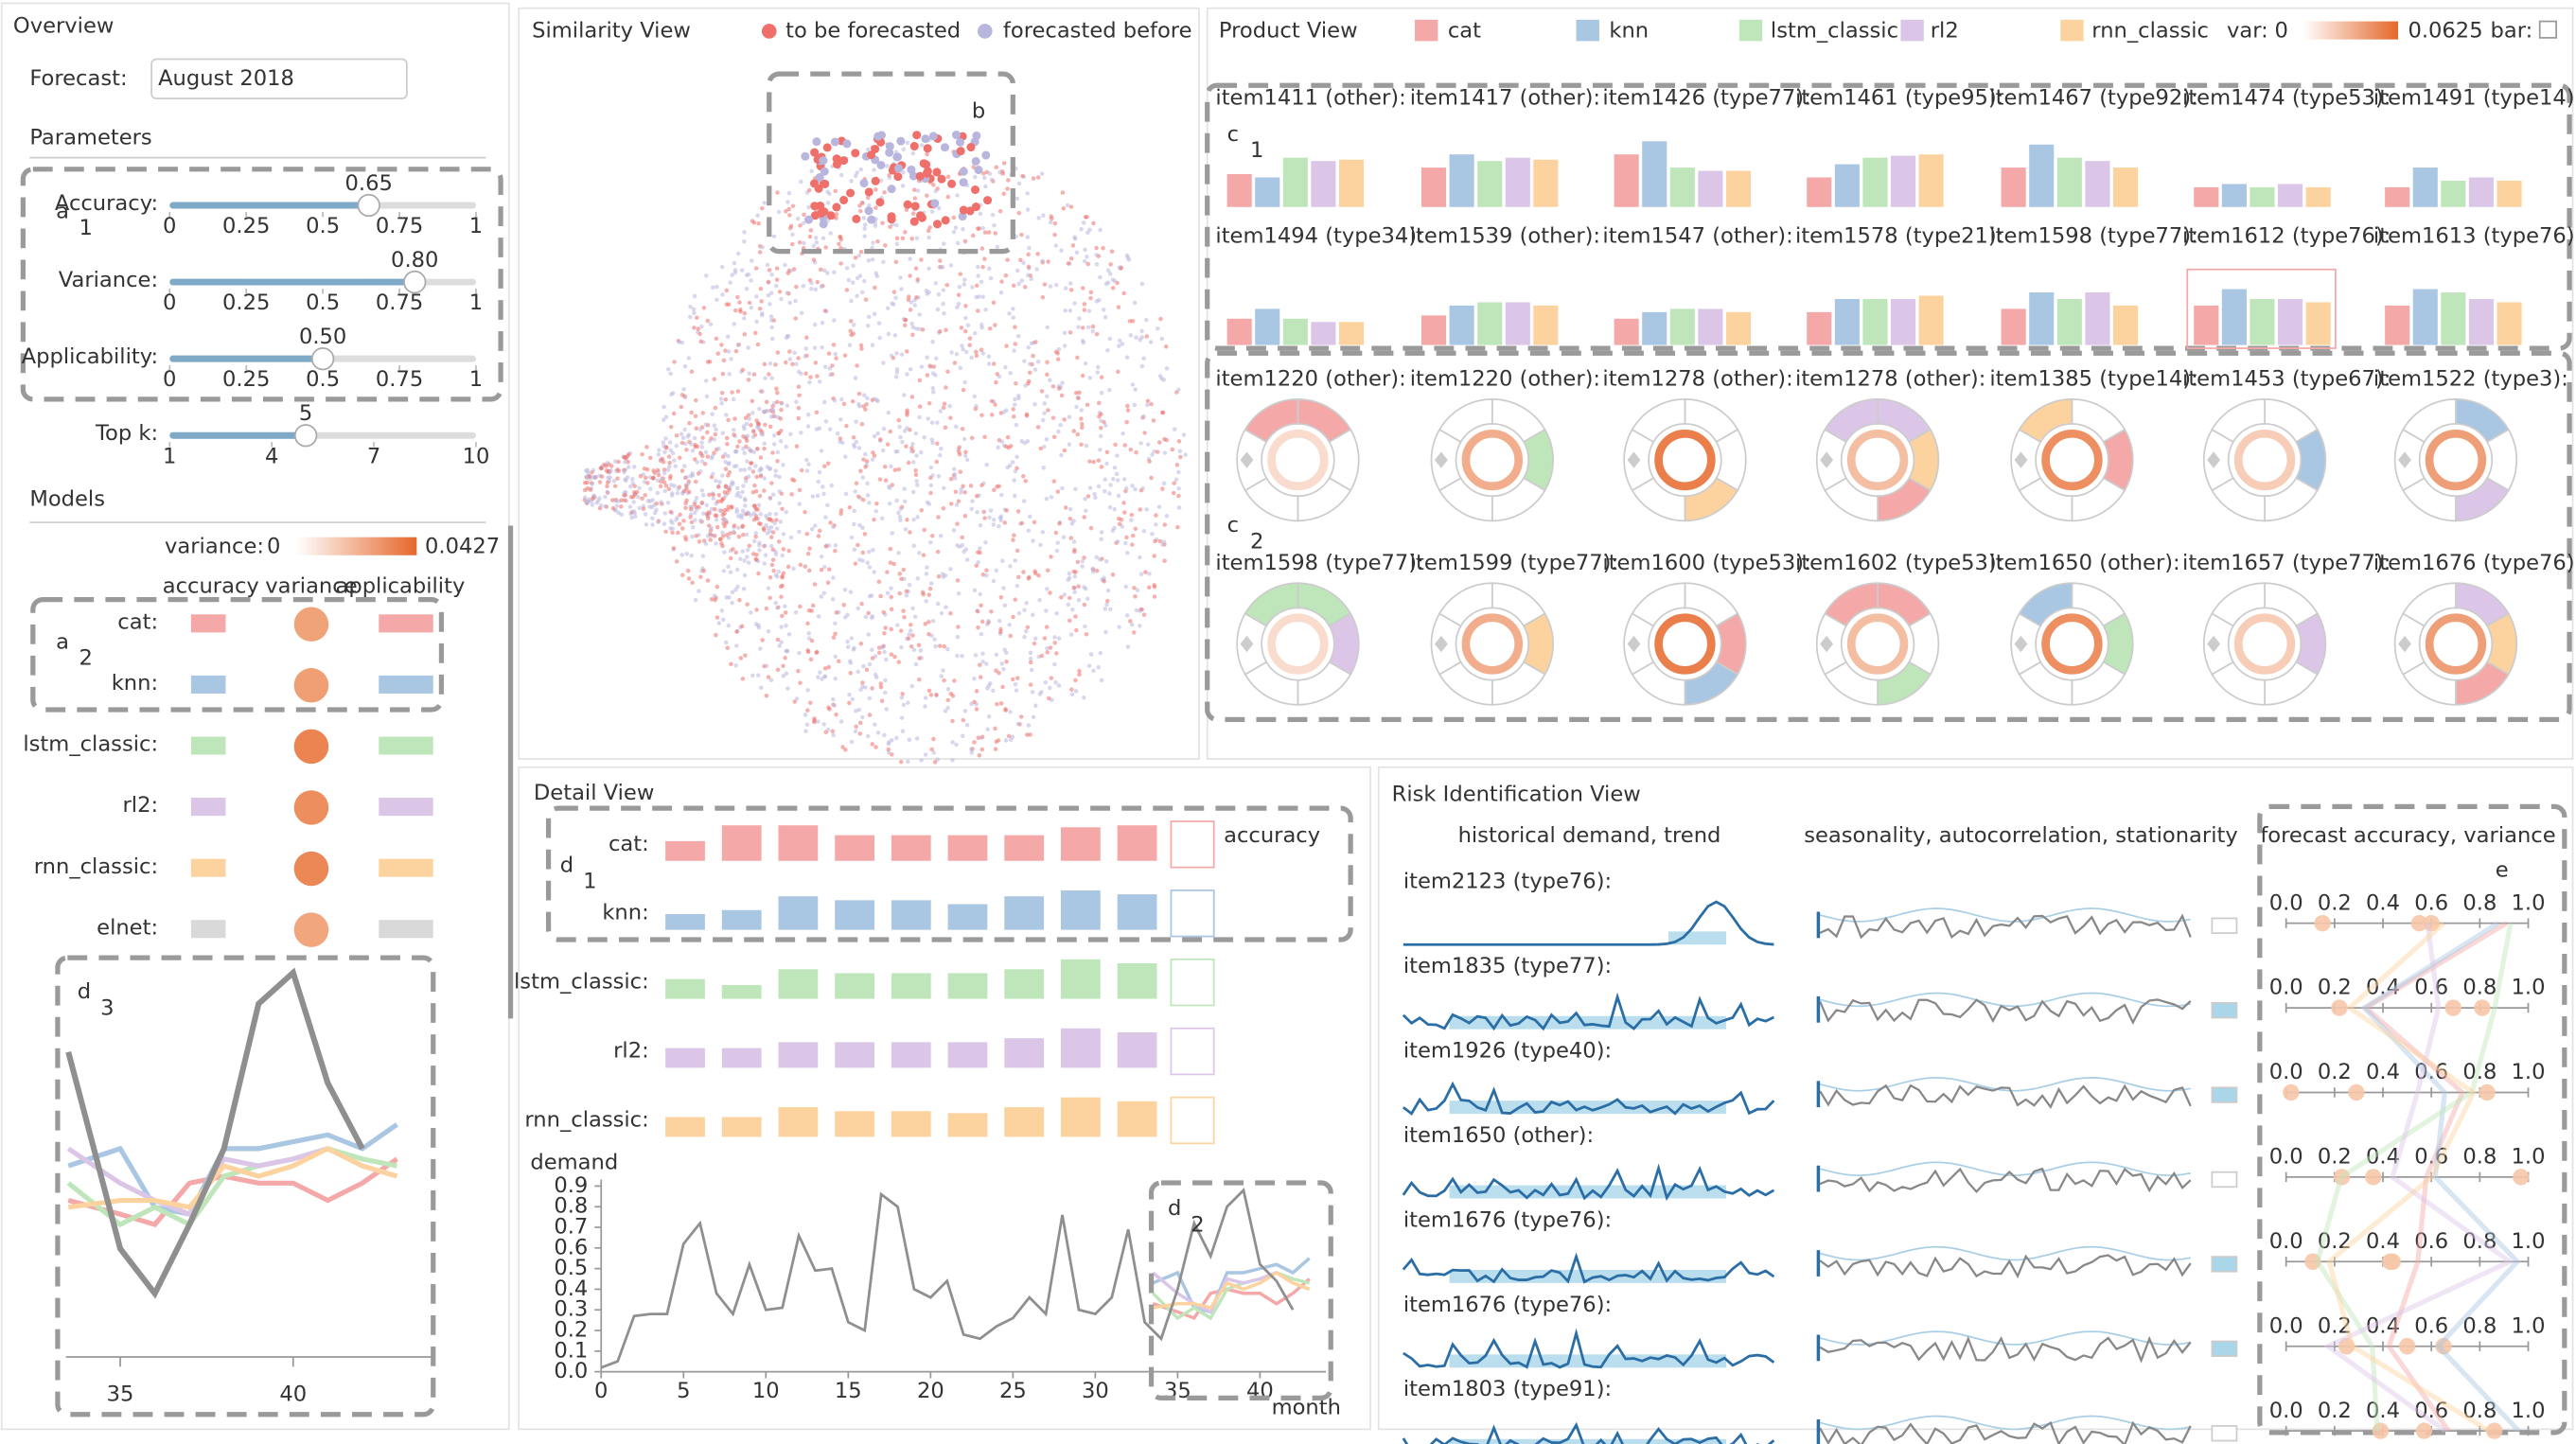 The height and width of the screenshot is (1444, 2576). What do you see at coordinates (2005, 1349) in the screenshot?
I see `season-line` at bounding box center [2005, 1349].